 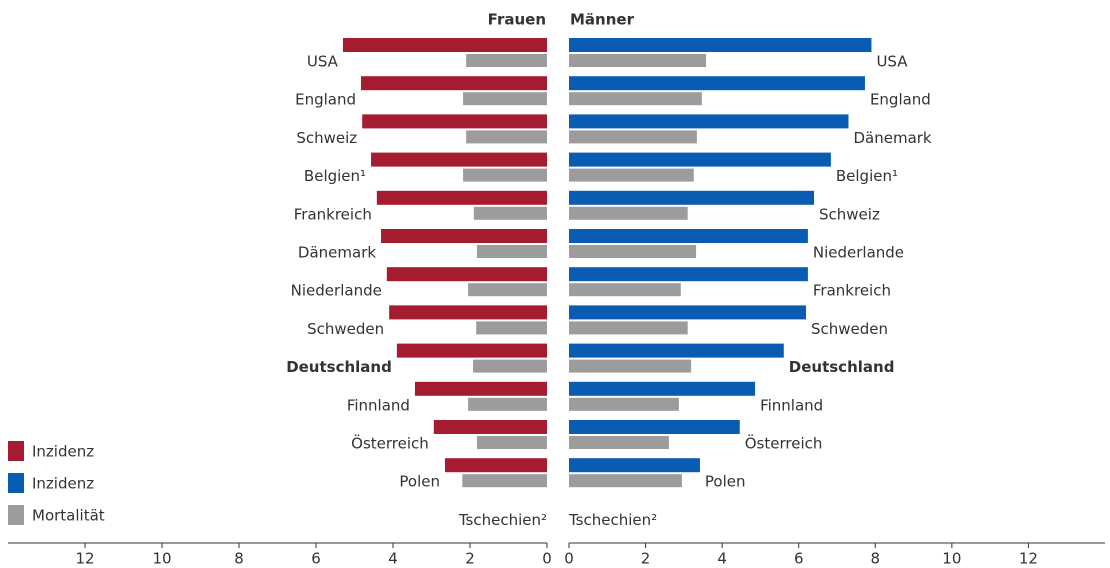 What do you see at coordinates (602, 20) in the screenshot?
I see `panel-title: Männer` at bounding box center [602, 20].